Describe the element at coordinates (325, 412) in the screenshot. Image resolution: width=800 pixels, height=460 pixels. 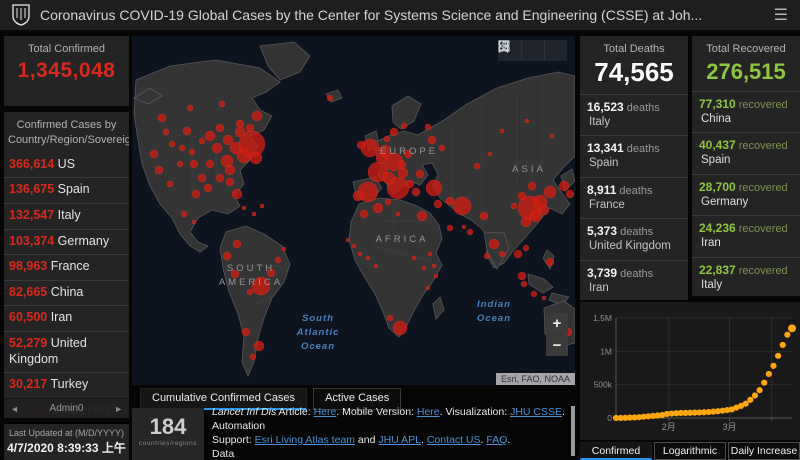
I see `info-link: Here` at that location.